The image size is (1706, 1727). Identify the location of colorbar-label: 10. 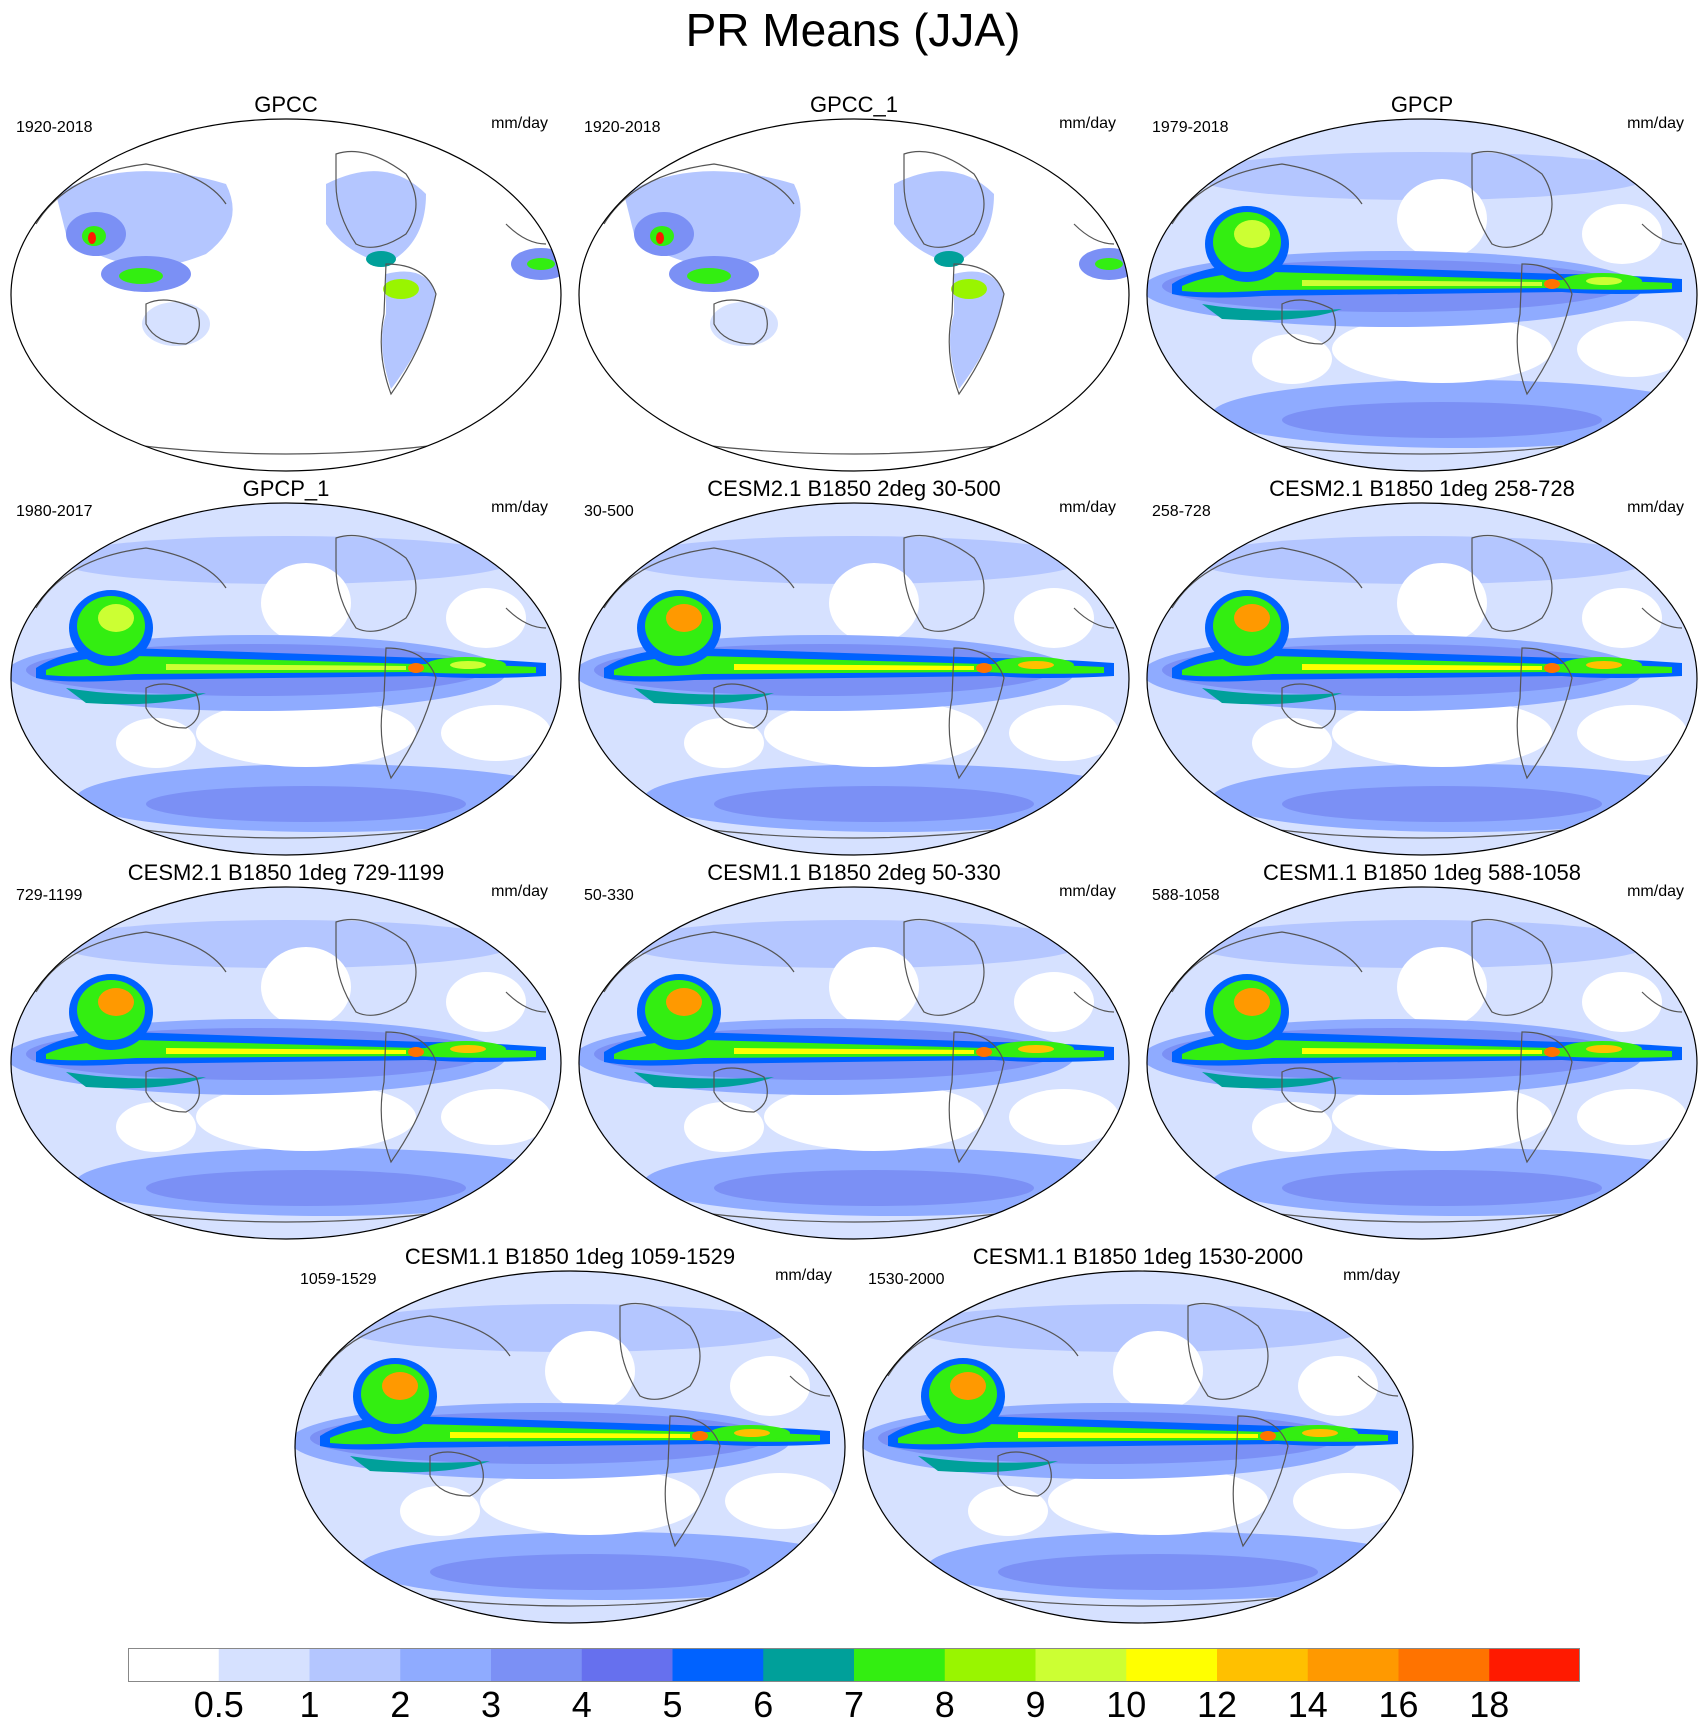
(1126, 1704).